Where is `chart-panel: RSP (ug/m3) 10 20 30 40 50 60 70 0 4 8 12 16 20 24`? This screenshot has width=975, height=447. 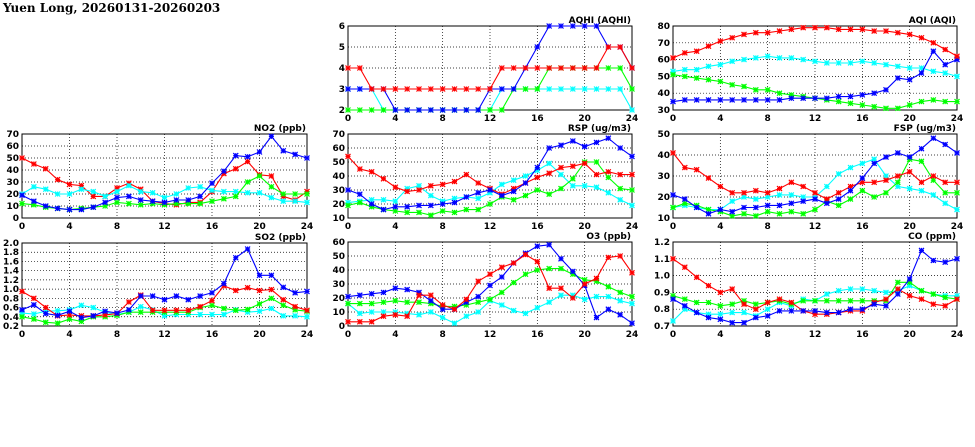 chart-panel: RSP (ug/m3) 10 20 30 40 50 60 70 0 4 8 12 16 20 24 is located at coordinates (485, 178).